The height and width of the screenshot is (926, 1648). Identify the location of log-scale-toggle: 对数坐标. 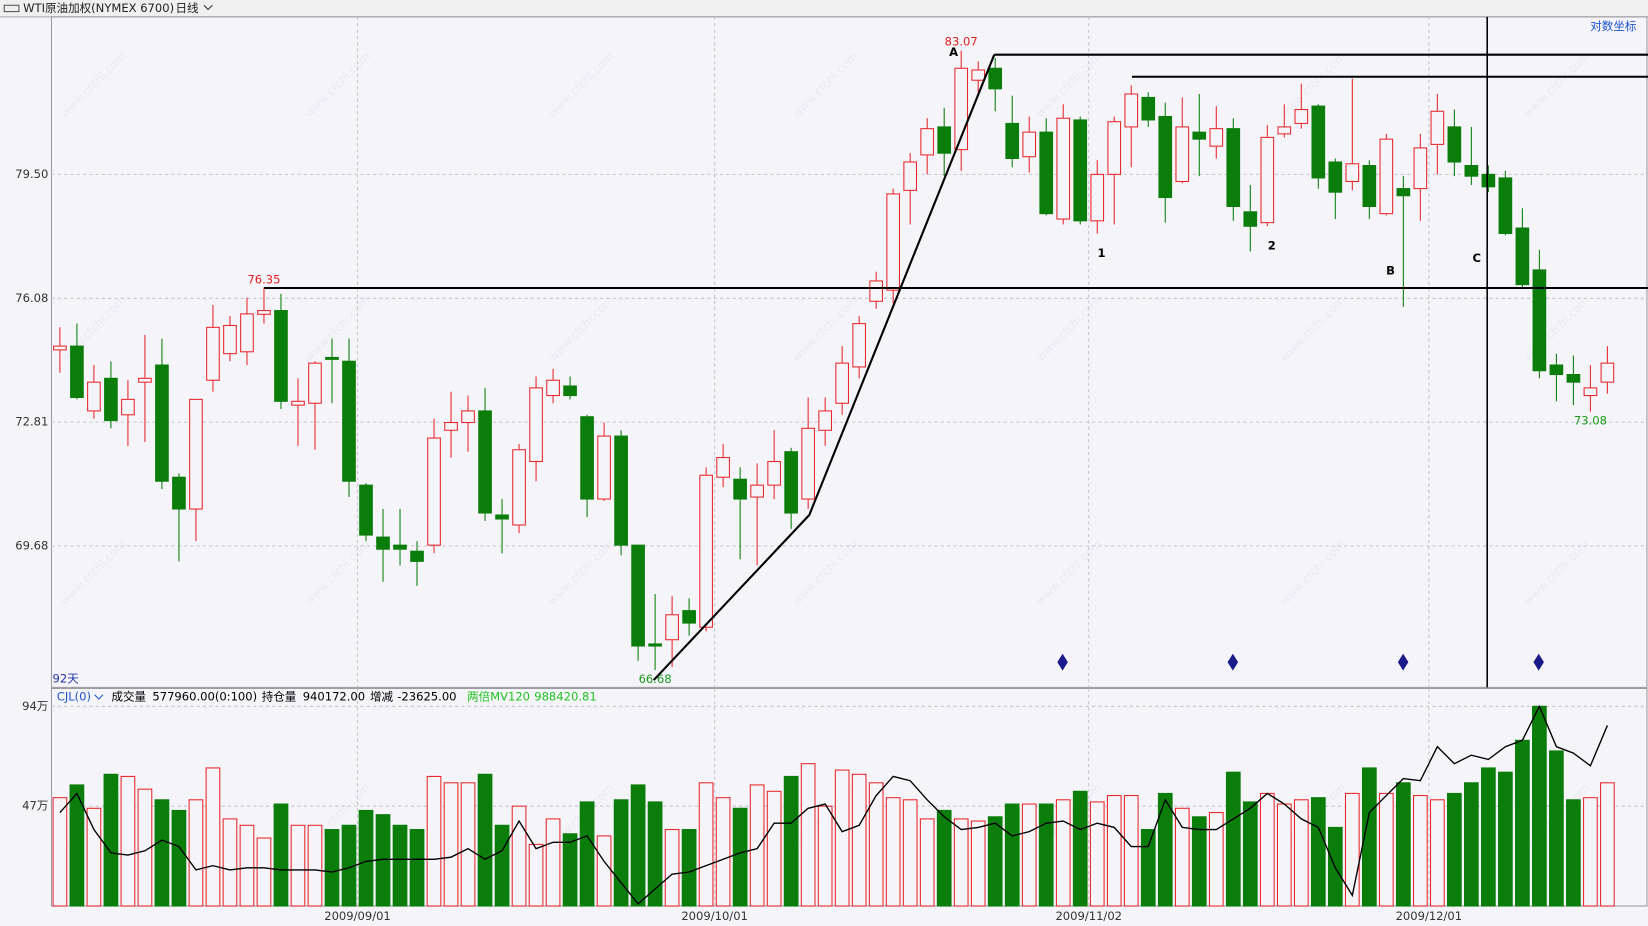
(1613, 26).